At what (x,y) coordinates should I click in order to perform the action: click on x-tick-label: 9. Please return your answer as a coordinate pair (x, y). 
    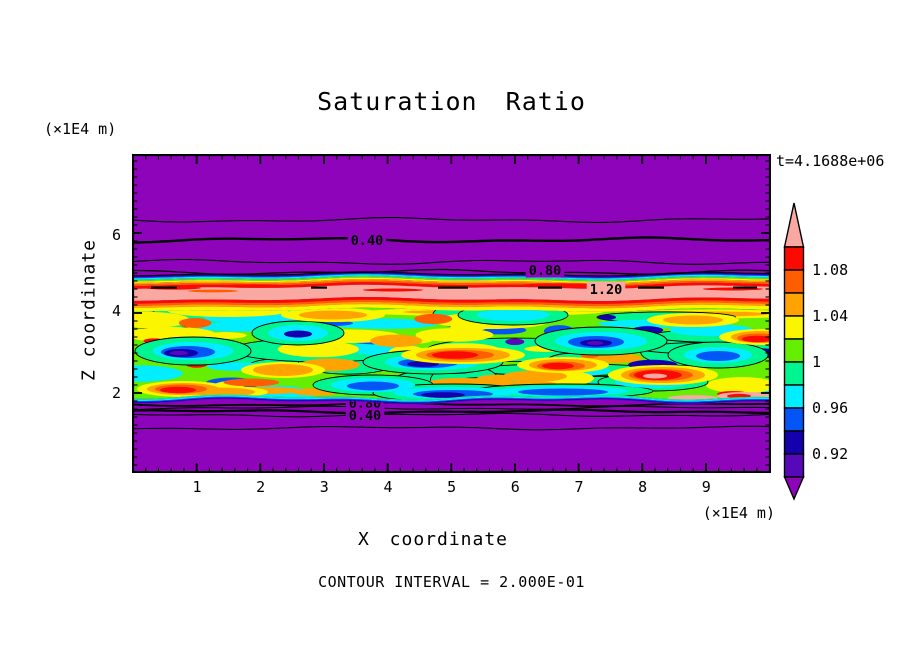
    Looking at the image, I should click on (706, 487).